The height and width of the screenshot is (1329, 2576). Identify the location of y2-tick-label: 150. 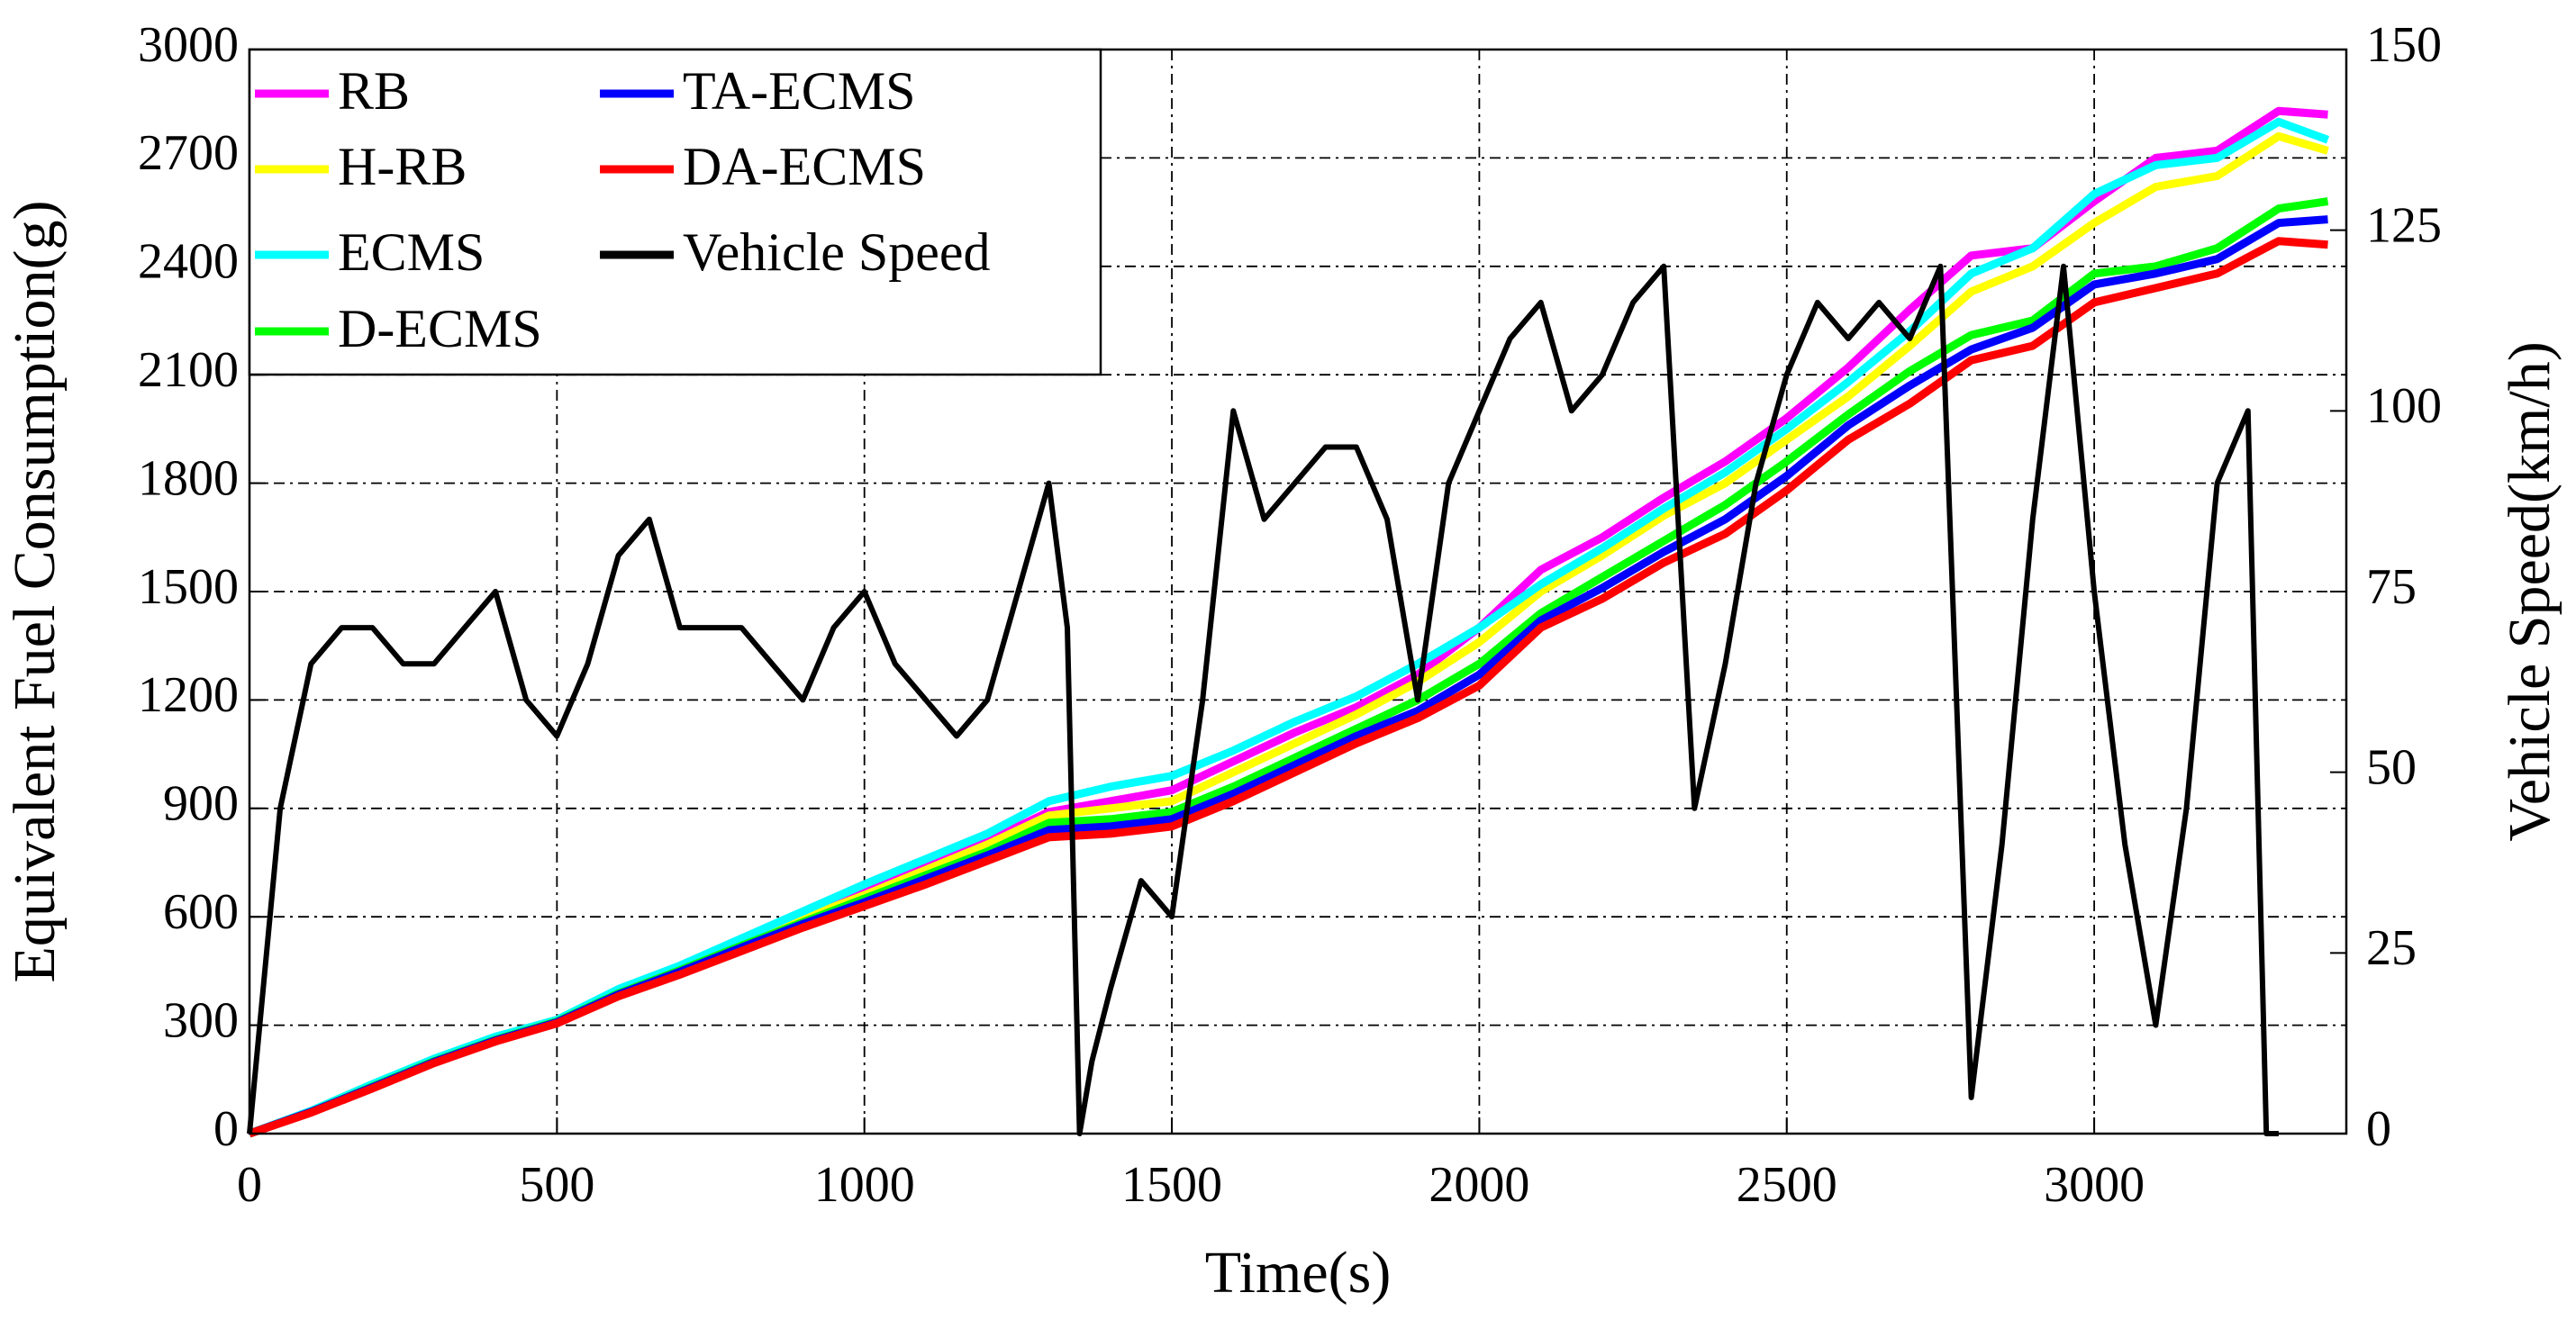
(2404, 45).